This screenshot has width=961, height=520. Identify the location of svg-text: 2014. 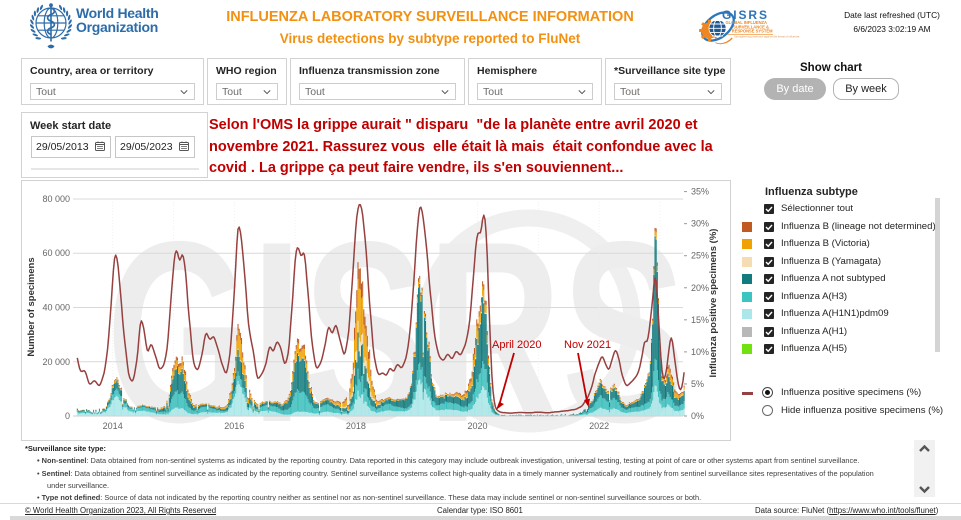
(113, 426).